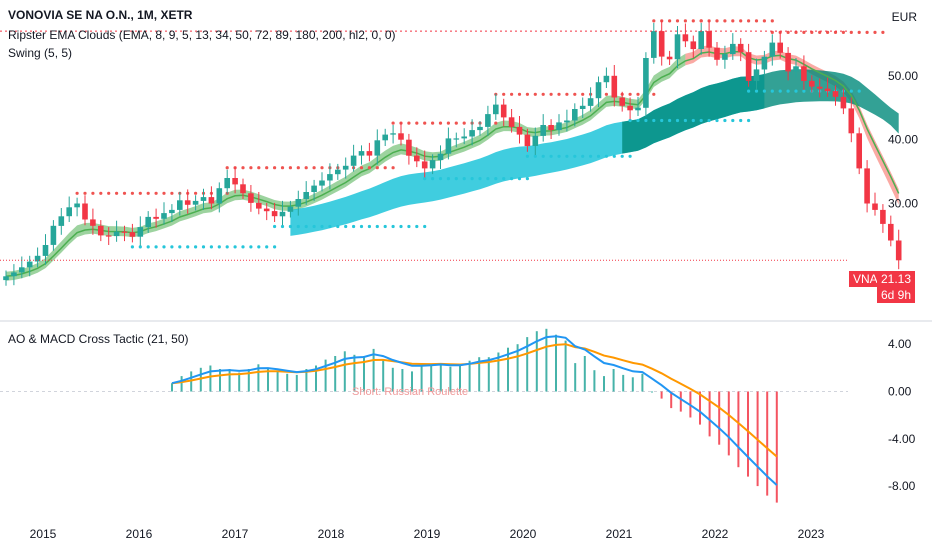 The image size is (932, 550). What do you see at coordinates (100, 15) in the screenshot?
I see `symbol-legend: VONOVIA SE NA O.N., 1M, XETR` at bounding box center [100, 15].